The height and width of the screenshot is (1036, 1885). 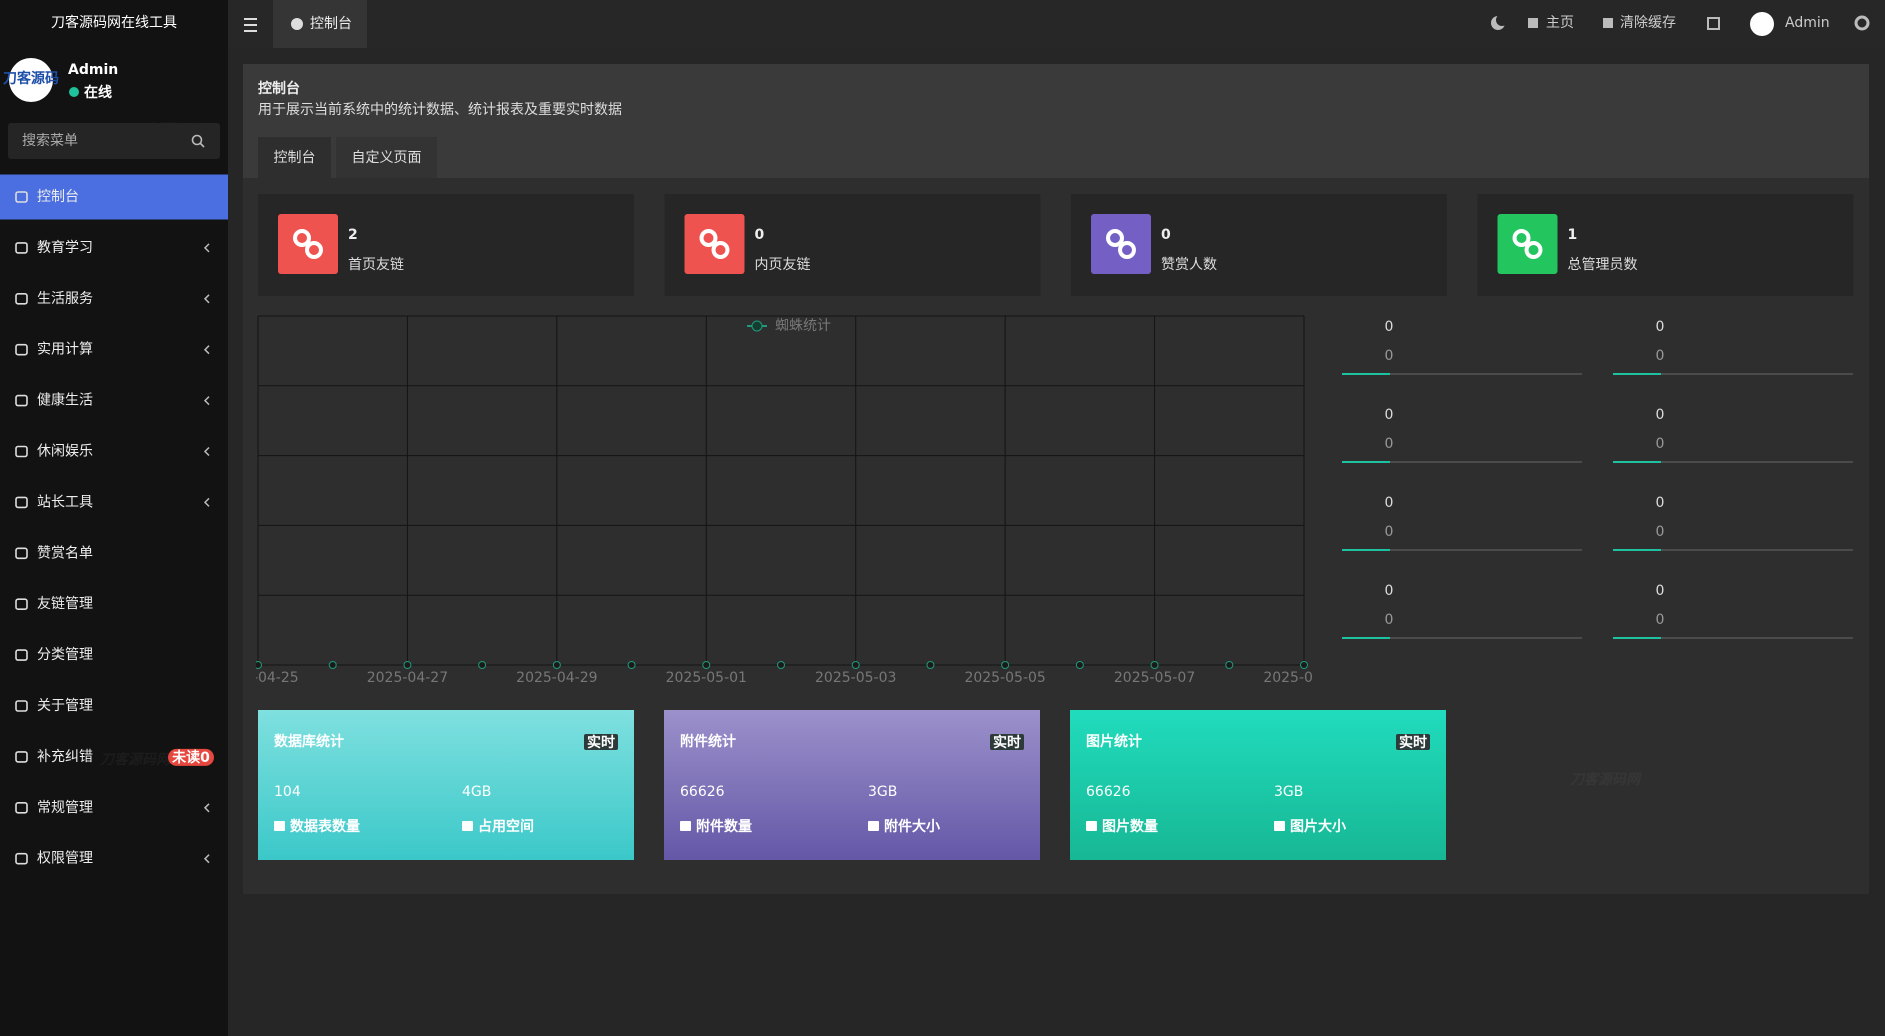 What do you see at coordinates (1154, 678) in the screenshot?
I see `x-tick-label: 2025-05-07` at bounding box center [1154, 678].